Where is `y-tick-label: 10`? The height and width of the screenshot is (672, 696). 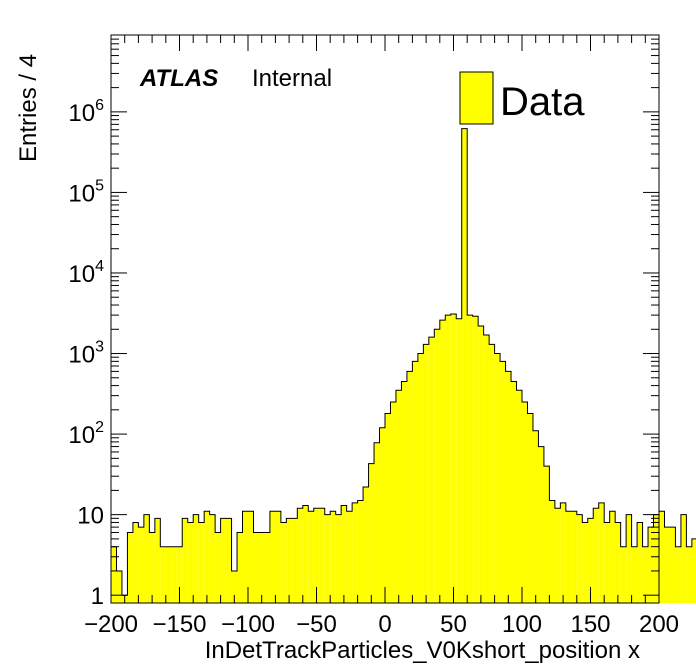
y-tick-label: 10 is located at coordinates (90, 516).